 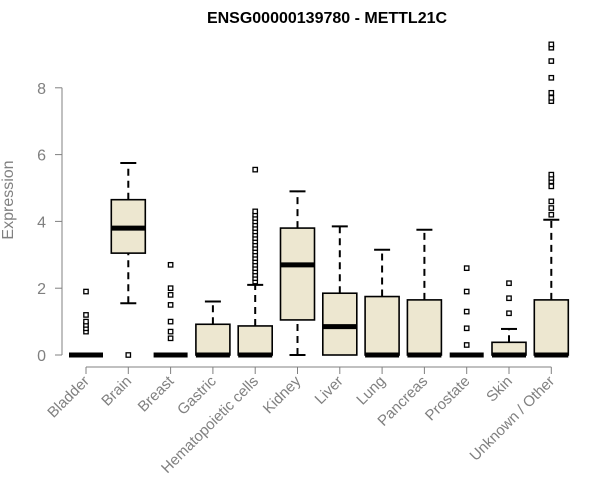 I want to click on y-tick-label: 8, so click(x=41, y=89).